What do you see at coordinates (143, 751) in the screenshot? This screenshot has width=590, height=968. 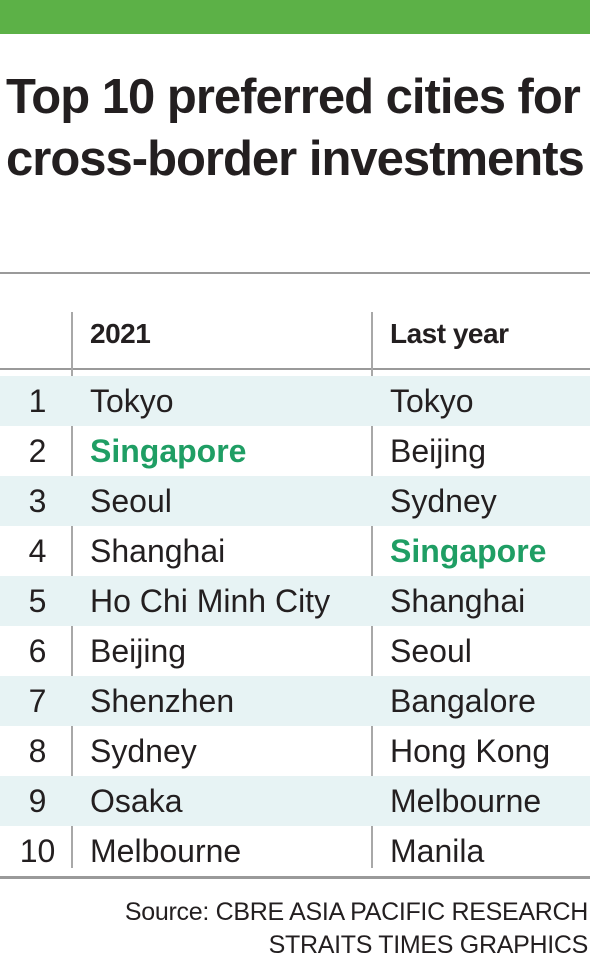 I see `city-2021-cell: Sydney` at bounding box center [143, 751].